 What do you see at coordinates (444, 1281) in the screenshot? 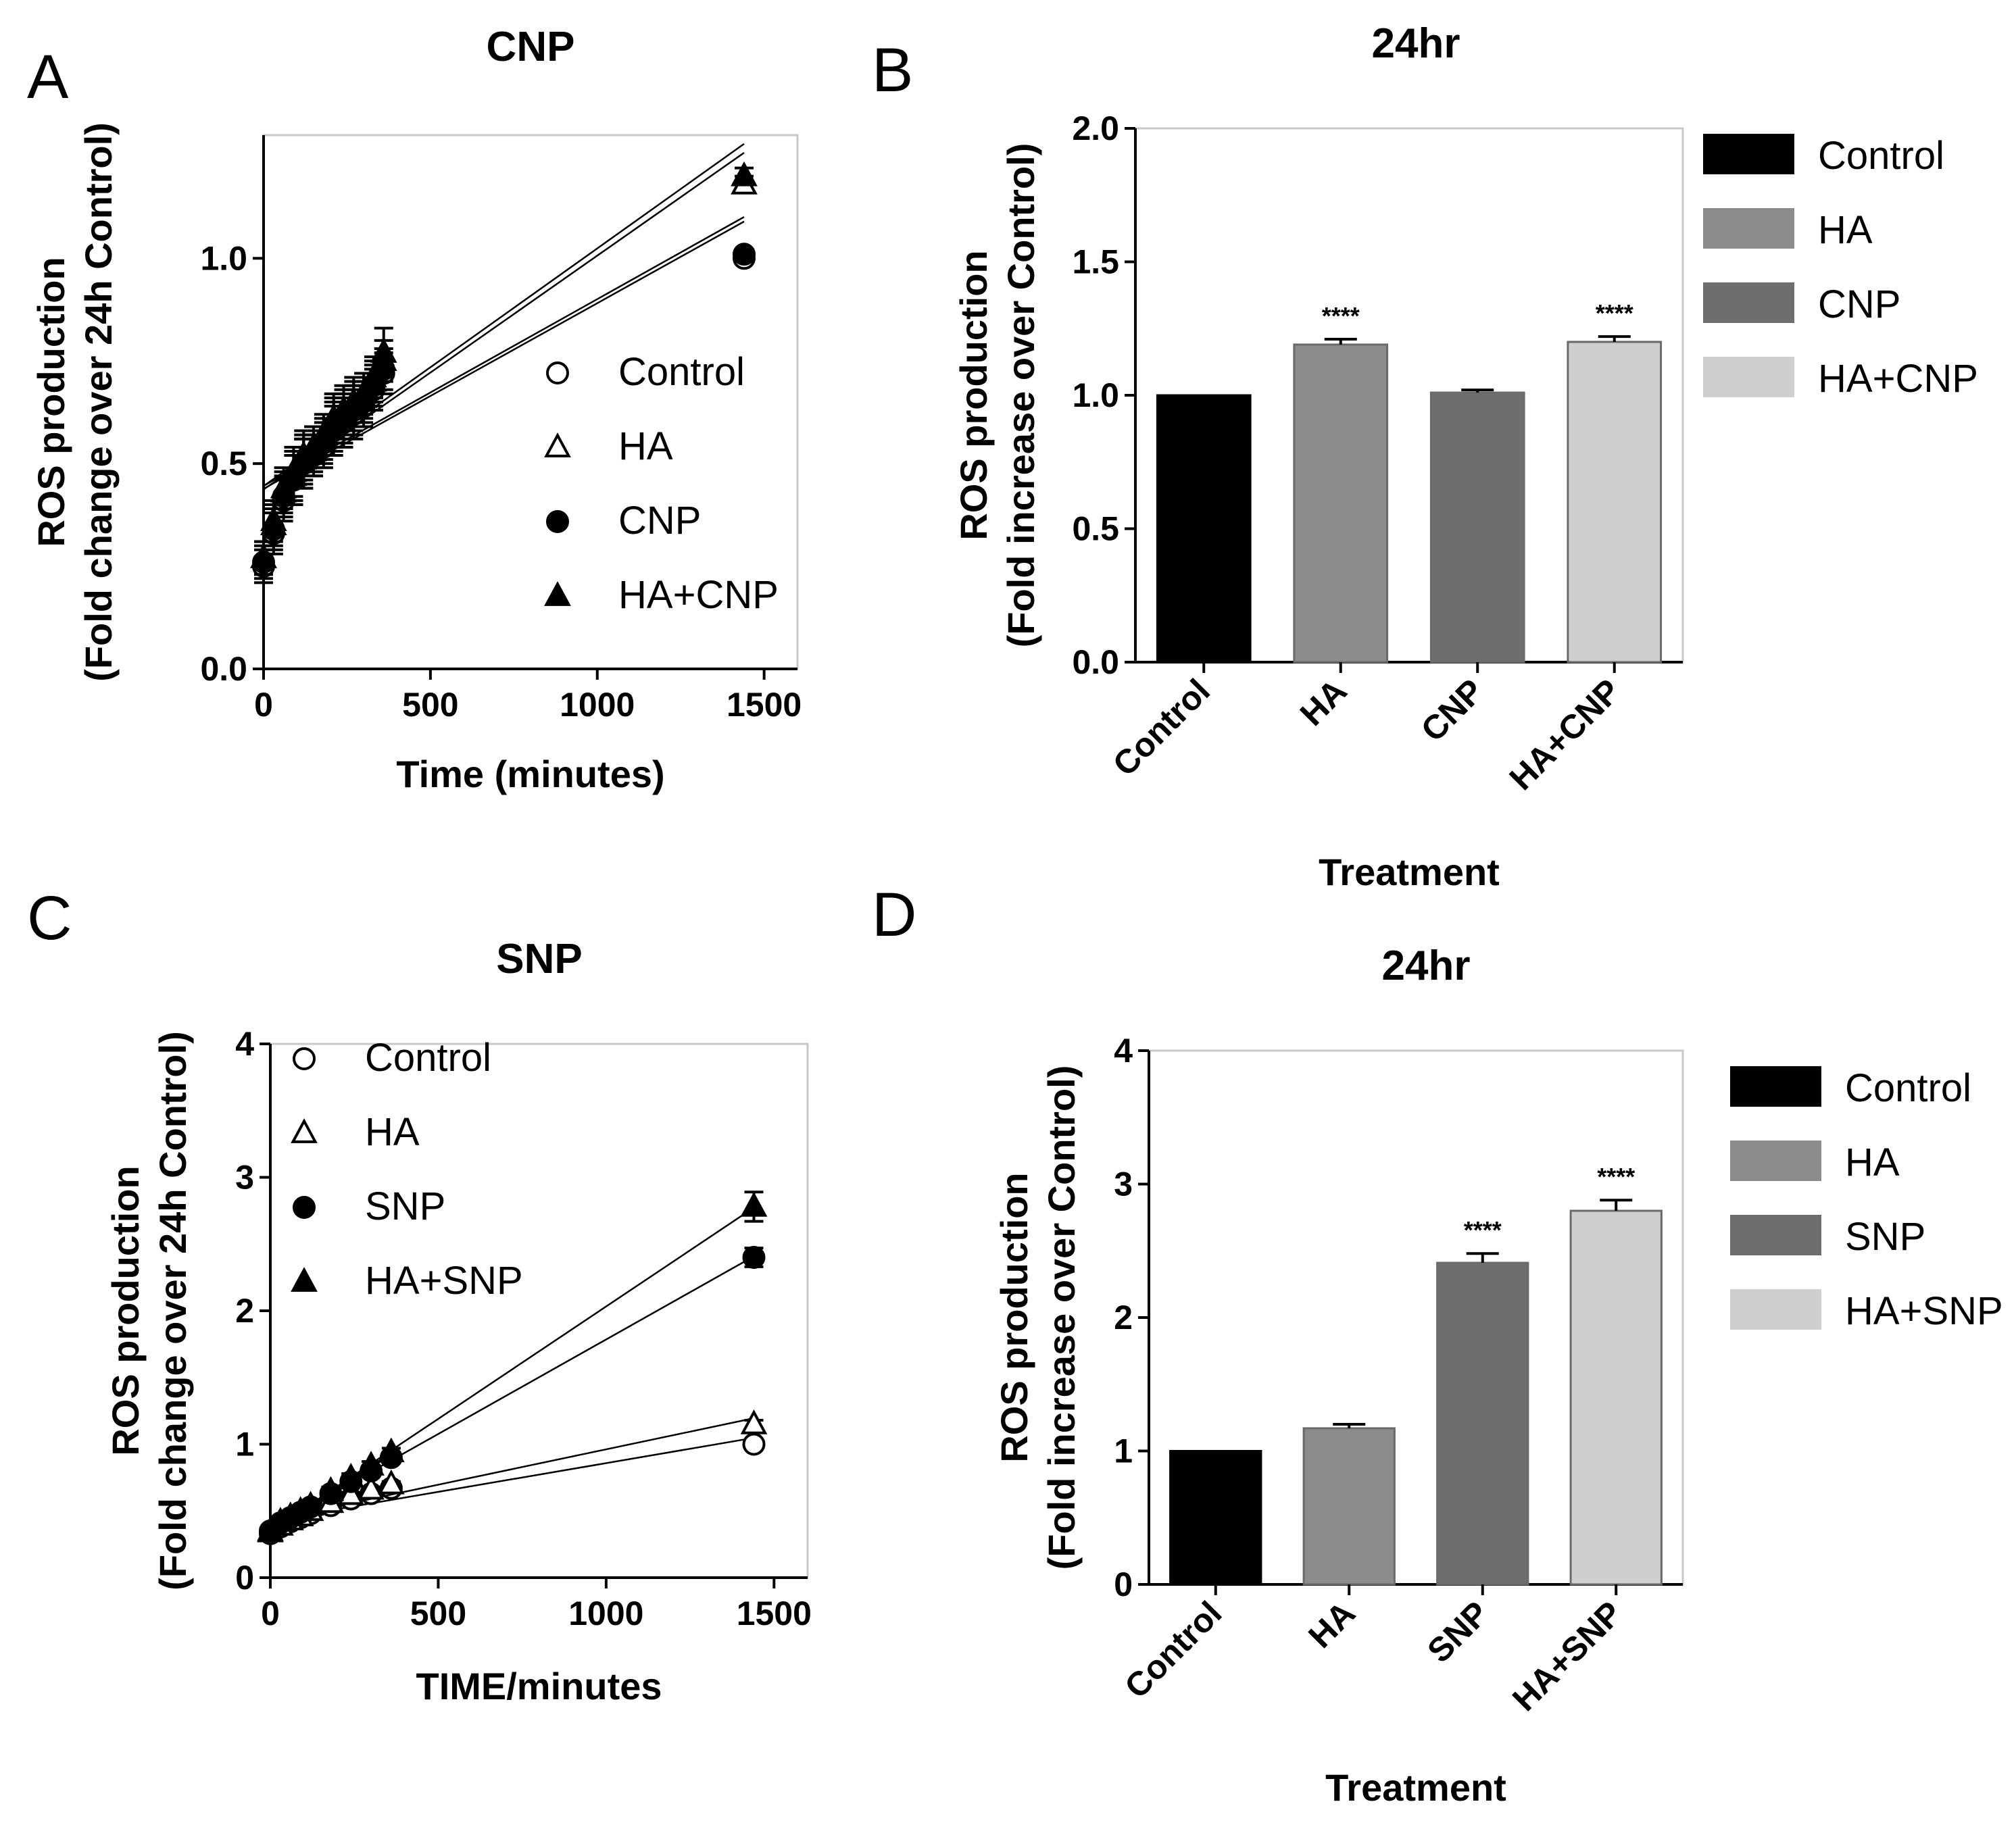
I see `legend-label: HA+SNP` at bounding box center [444, 1281].